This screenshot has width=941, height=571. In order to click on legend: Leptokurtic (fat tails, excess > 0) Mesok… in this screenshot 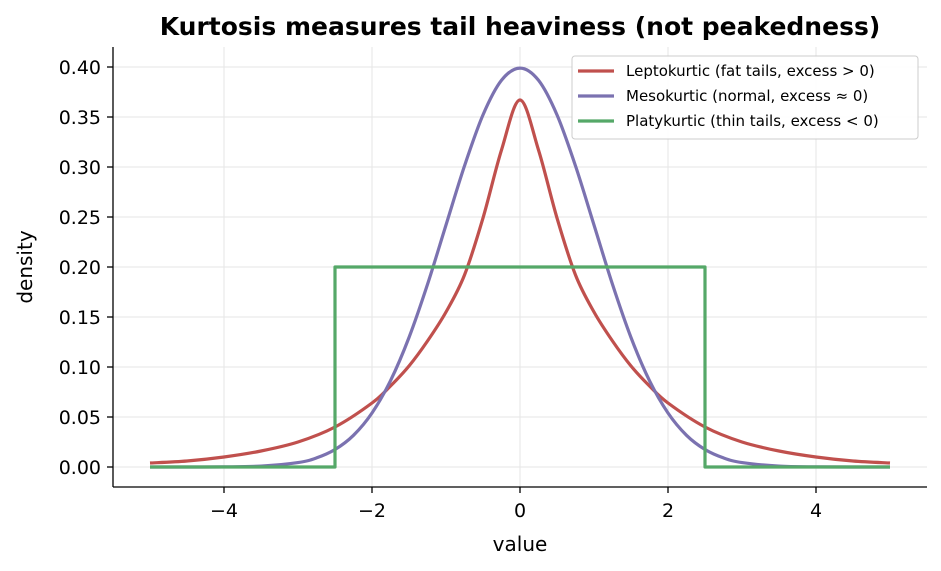, I will do `click(745, 97)`.